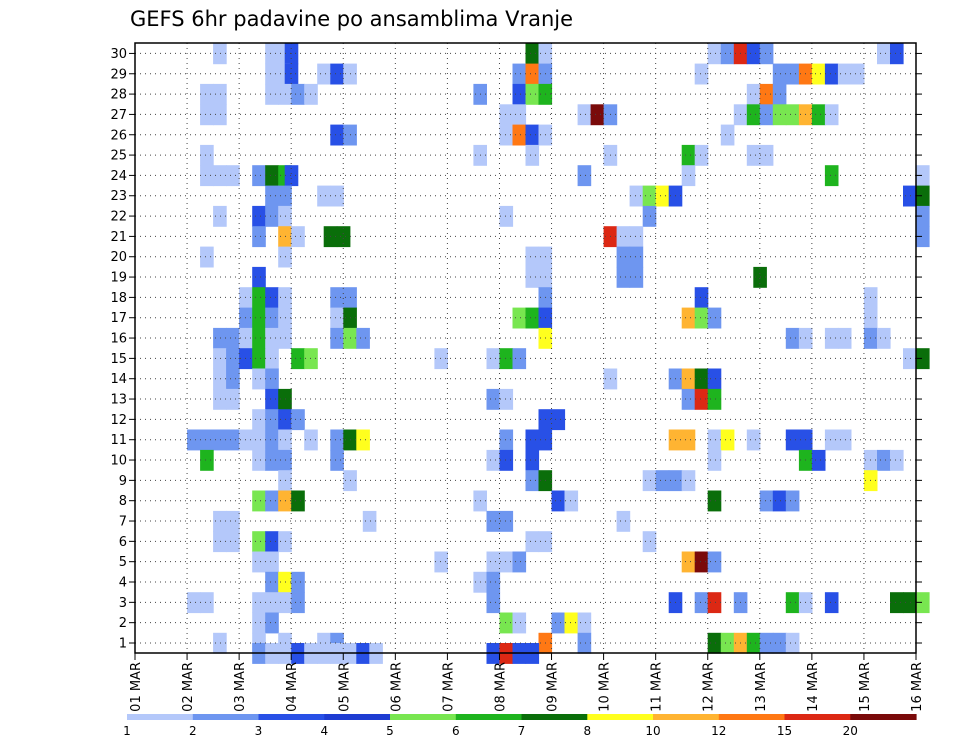  What do you see at coordinates (193, 731) in the screenshot?
I see `colorbar-label: 2` at bounding box center [193, 731].